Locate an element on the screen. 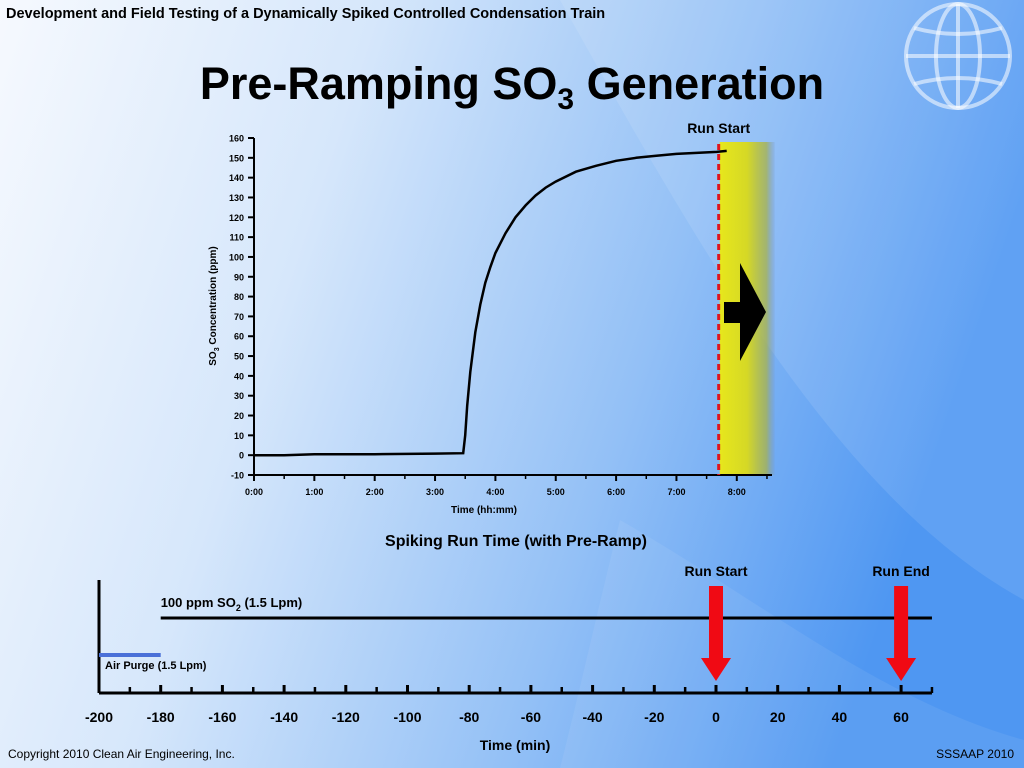 The image size is (1024, 768). ylabel-sub: 3 is located at coordinates (217, 349).